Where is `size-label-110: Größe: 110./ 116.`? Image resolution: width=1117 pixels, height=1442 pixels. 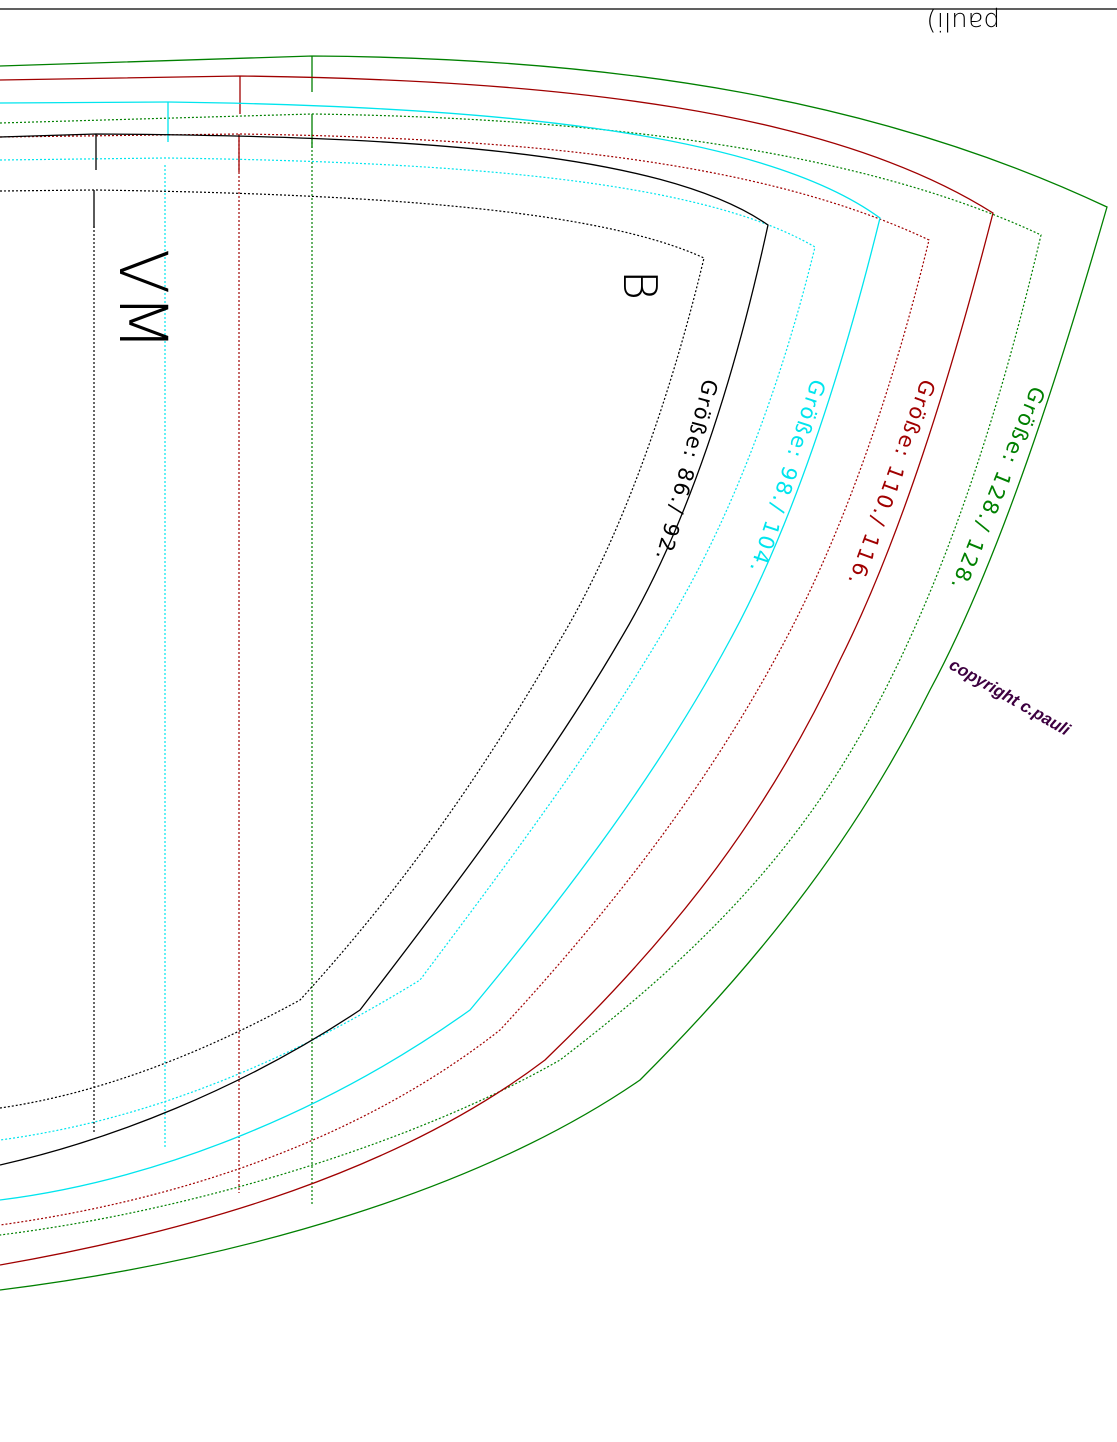 size-label-110: Größe: 110./ 116. is located at coordinates (891, 483).